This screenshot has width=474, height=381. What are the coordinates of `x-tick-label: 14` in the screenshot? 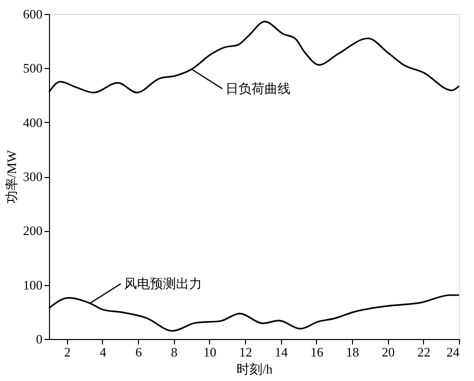 It's located at (281, 352).